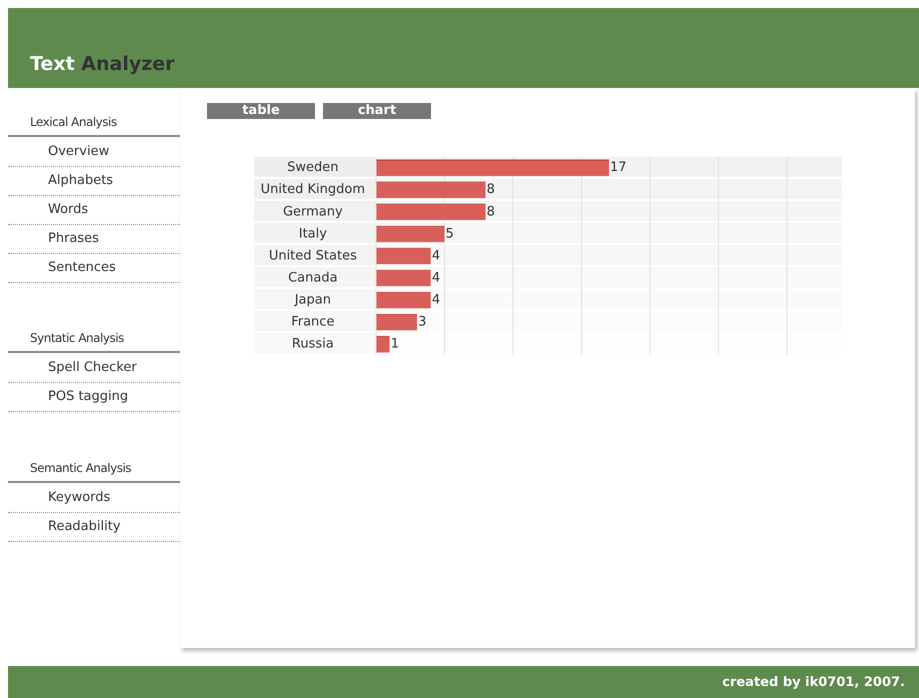 Image resolution: width=919 pixels, height=698 pixels. I want to click on text: Readability, so click(94, 528).